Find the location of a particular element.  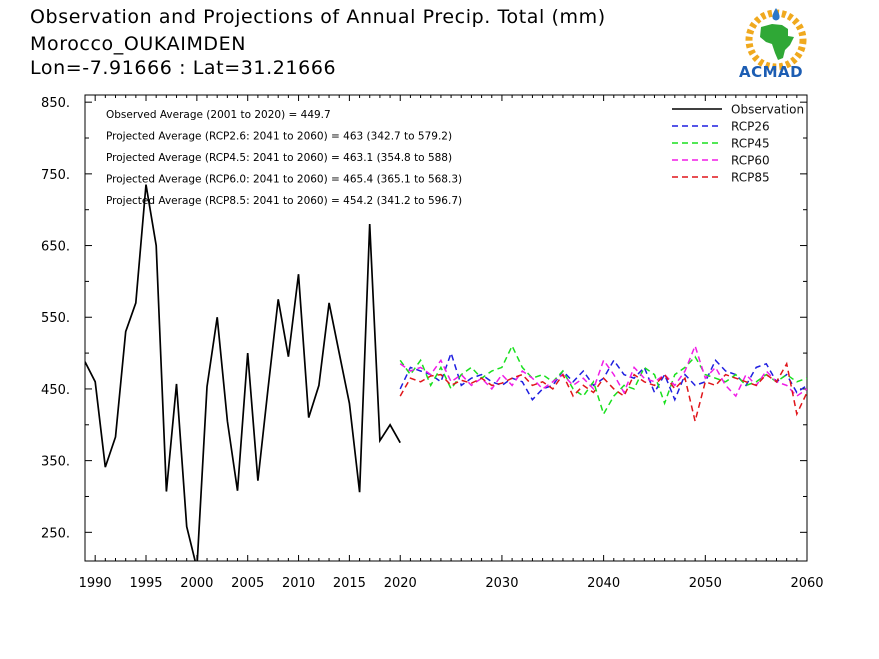

series-line-rcp26 is located at coordinates (603, 376).